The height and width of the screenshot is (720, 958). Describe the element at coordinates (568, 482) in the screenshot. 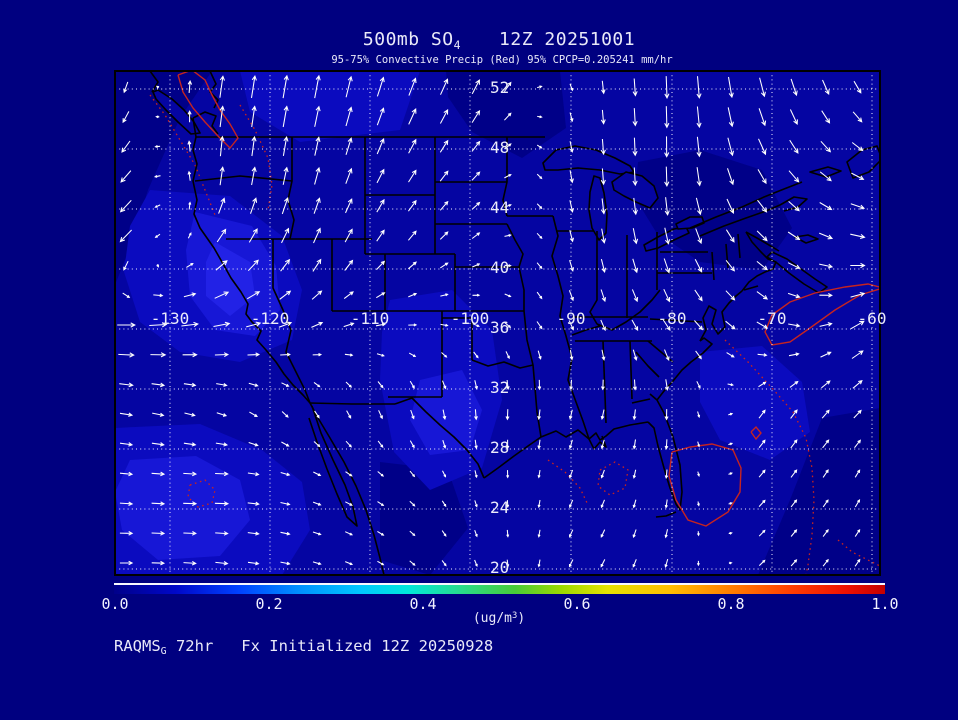

I see `precip-contour-dotted` at that location.